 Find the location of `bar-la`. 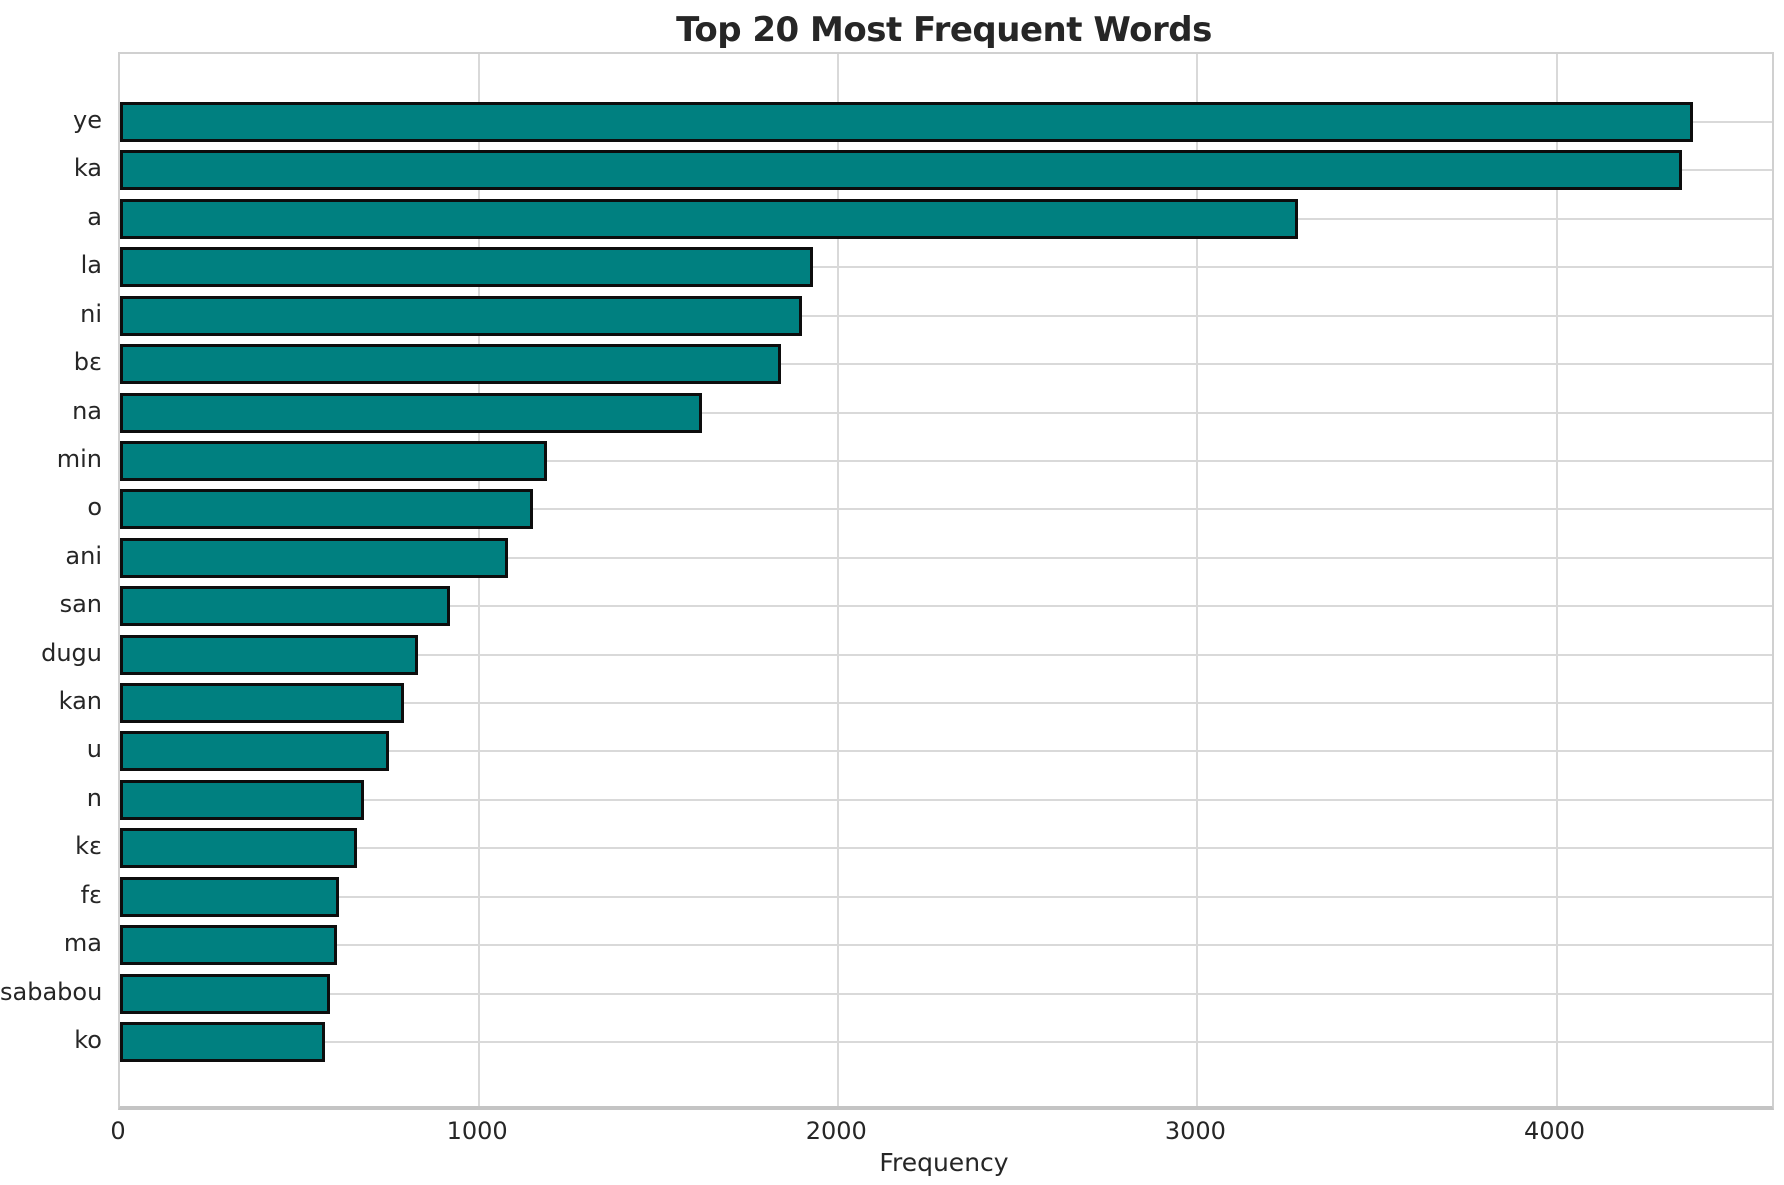

bar-la is located at coordinates (467, 267).